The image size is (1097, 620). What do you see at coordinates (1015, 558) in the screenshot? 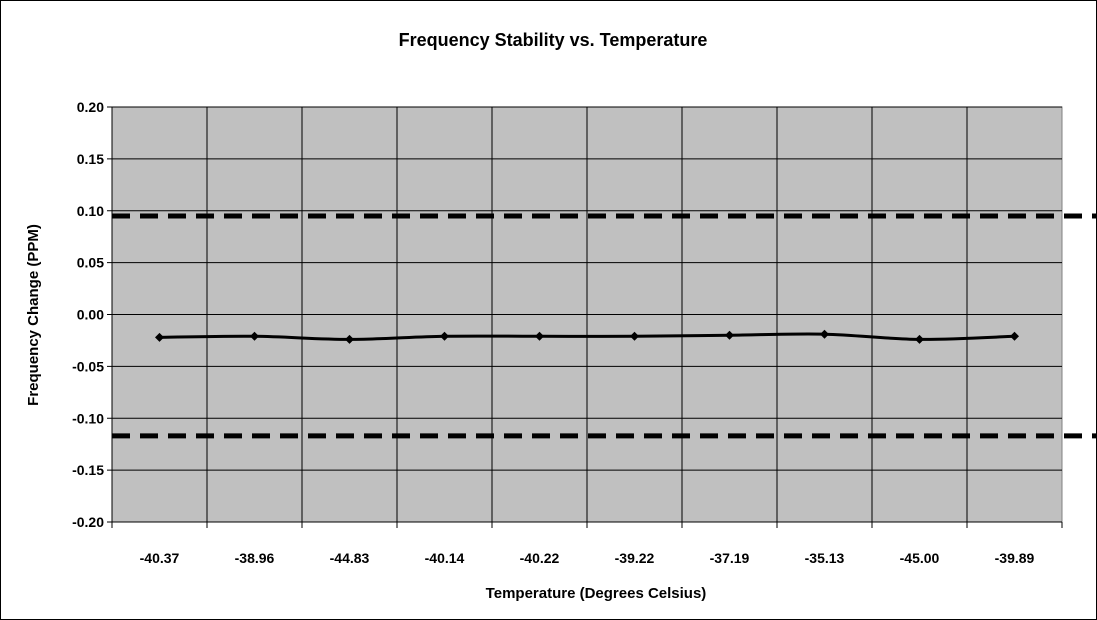
I see `x-tick-label: -39.89` at bounding box center [1015, 558].